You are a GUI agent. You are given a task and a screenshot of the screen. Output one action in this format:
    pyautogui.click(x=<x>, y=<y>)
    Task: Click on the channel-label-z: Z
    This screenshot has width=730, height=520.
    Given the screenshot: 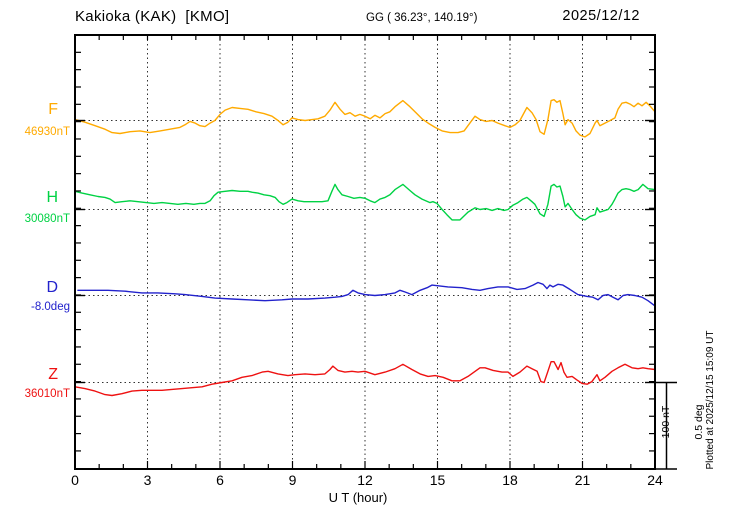 What is the action you would take?
    pyautogui.click(x=53, y=374)
    